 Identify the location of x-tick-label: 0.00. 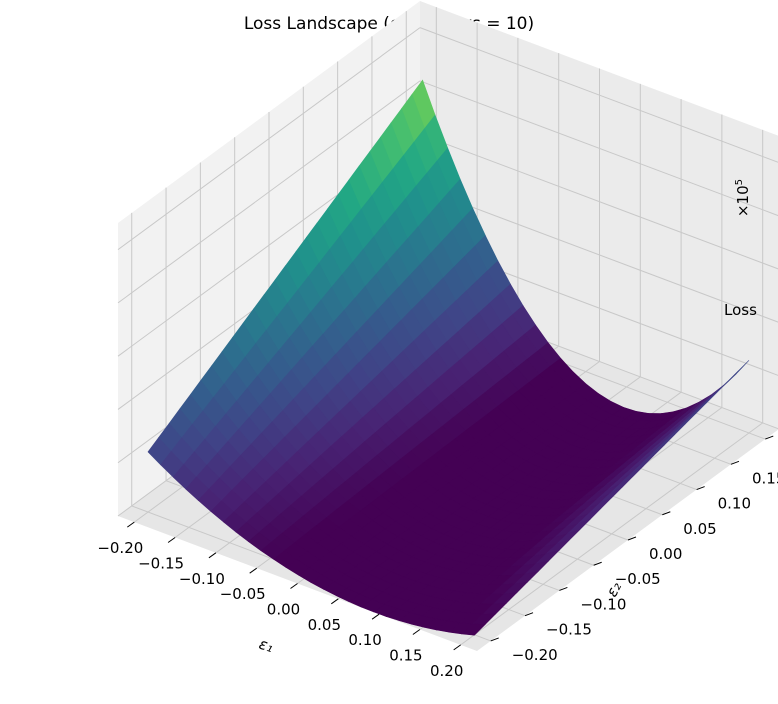
(283, 610).